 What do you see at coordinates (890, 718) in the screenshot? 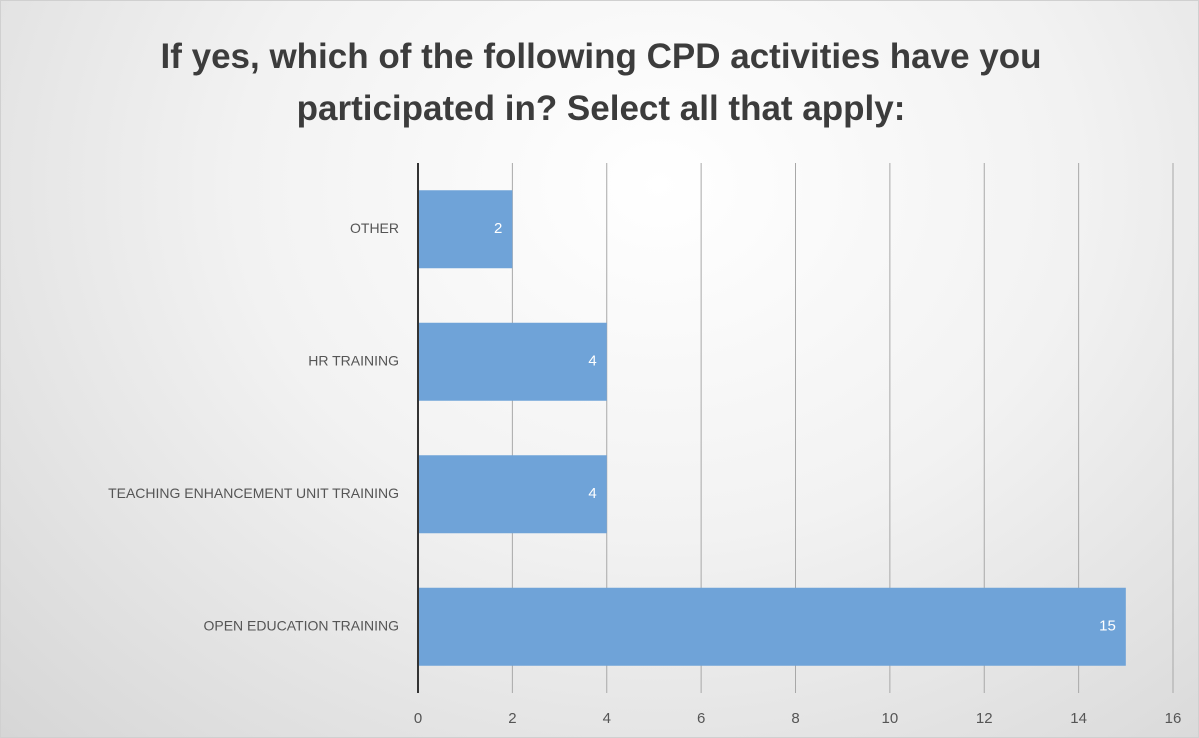
I see `x-tick-label: 10` at bounding box center [890, 718].